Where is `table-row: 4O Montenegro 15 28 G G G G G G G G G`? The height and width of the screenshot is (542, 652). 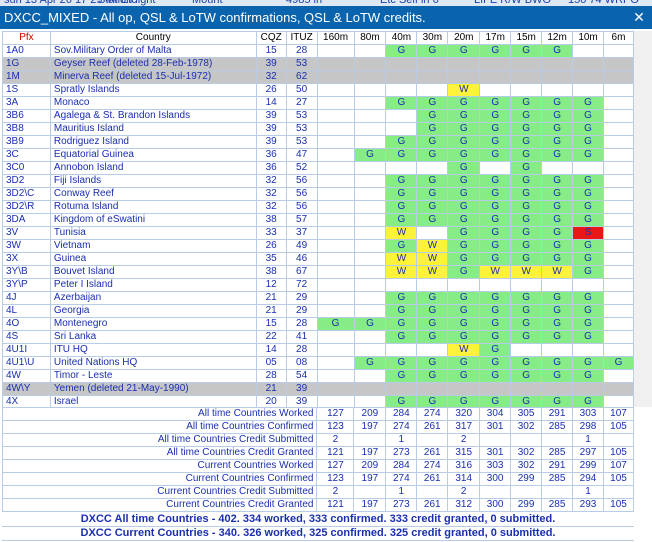 table-row: 4O Montenegro 15 28 G G G G G G G G G is located at coordinates (318, 324).